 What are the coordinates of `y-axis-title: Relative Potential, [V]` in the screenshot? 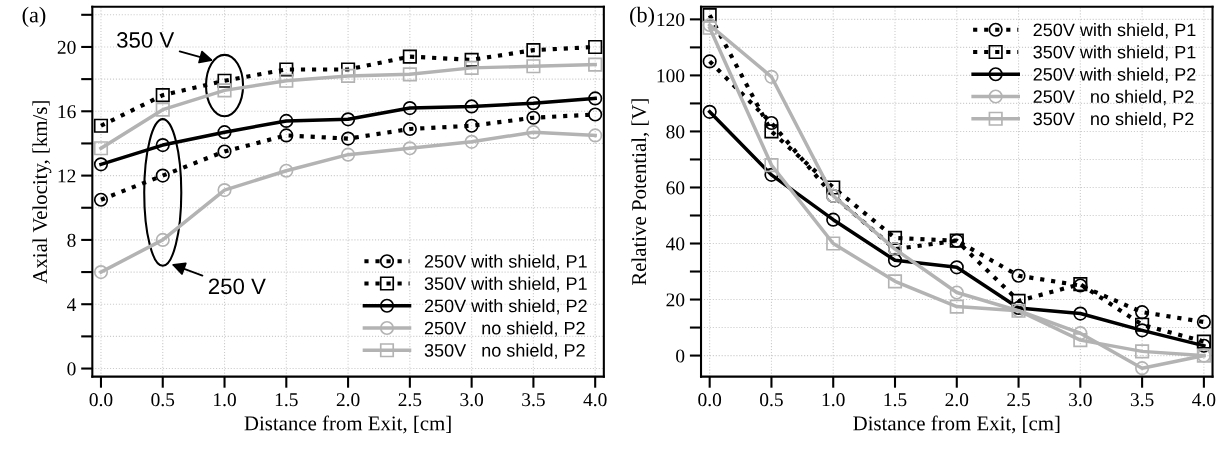 It's located at (640, 192).